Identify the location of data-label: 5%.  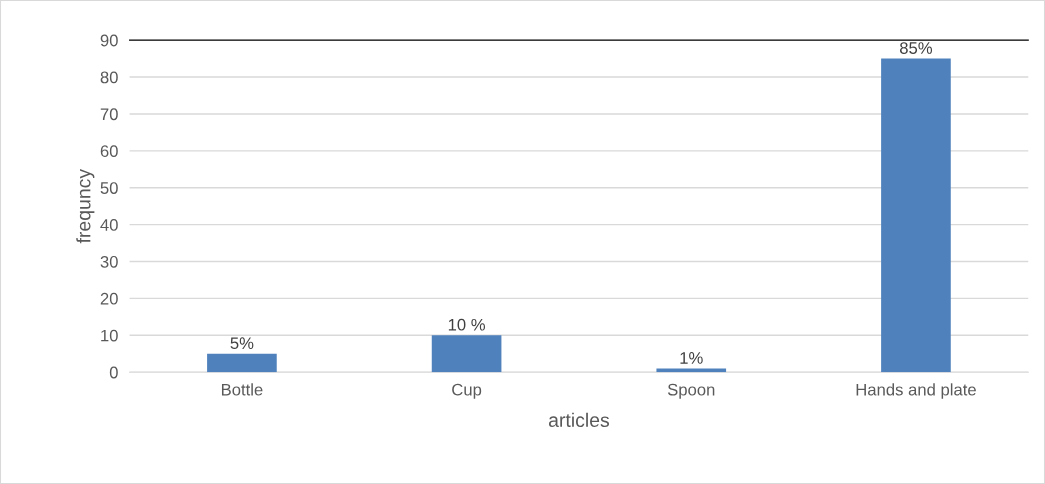
(242, 343).